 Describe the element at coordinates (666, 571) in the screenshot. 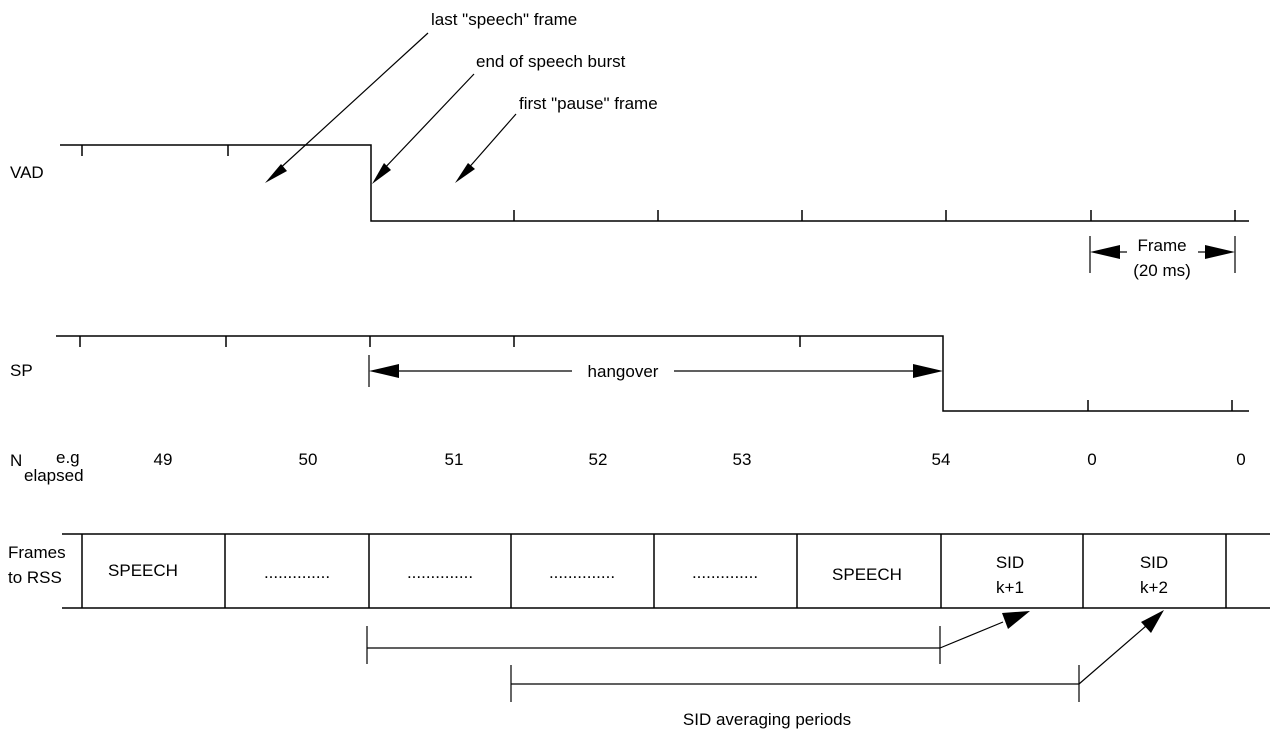

I see `frames-to-rss-table` at that location.